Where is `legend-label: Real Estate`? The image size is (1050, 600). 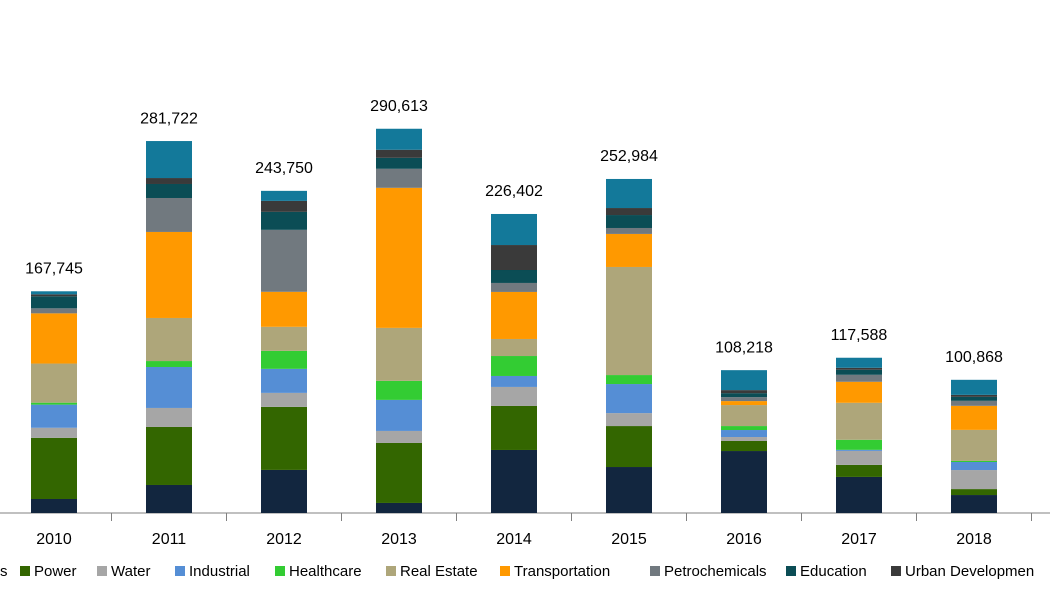 legend-label: Real Estate is located at coordinates (439, 571).